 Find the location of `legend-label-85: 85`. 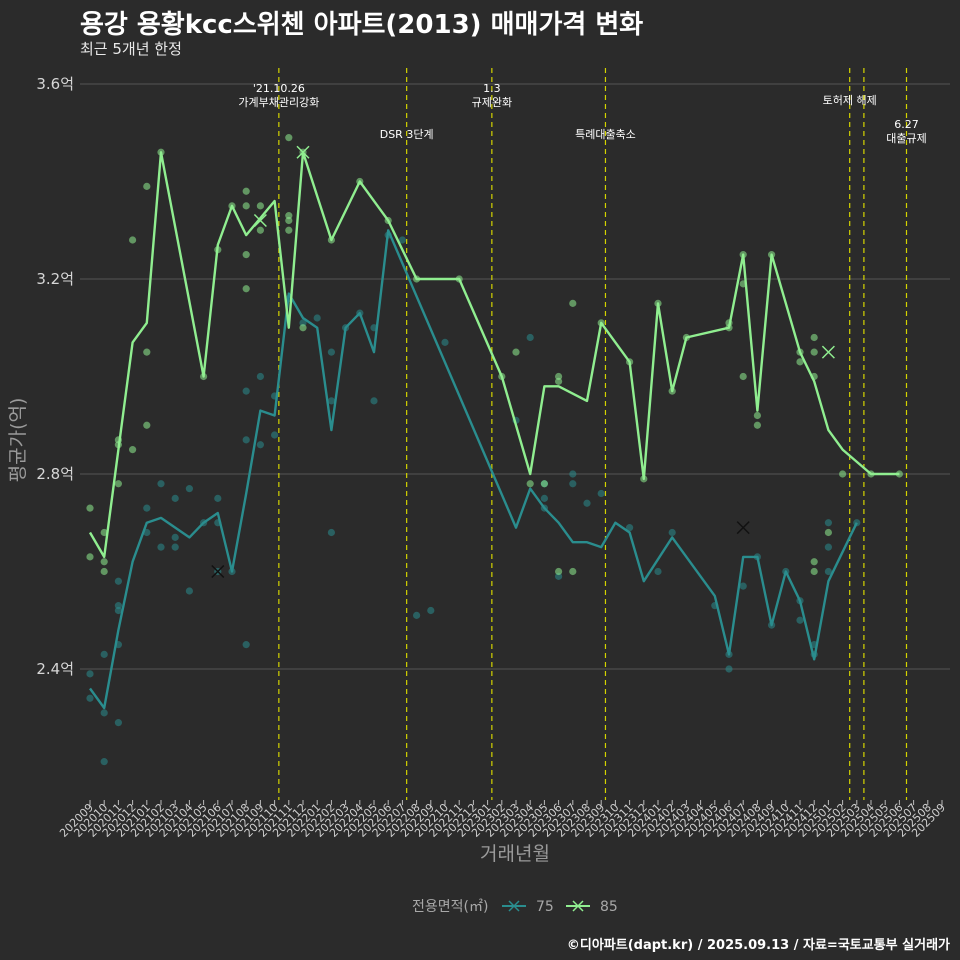

legend-label-85: 85 is located at coordinates (609, 907).